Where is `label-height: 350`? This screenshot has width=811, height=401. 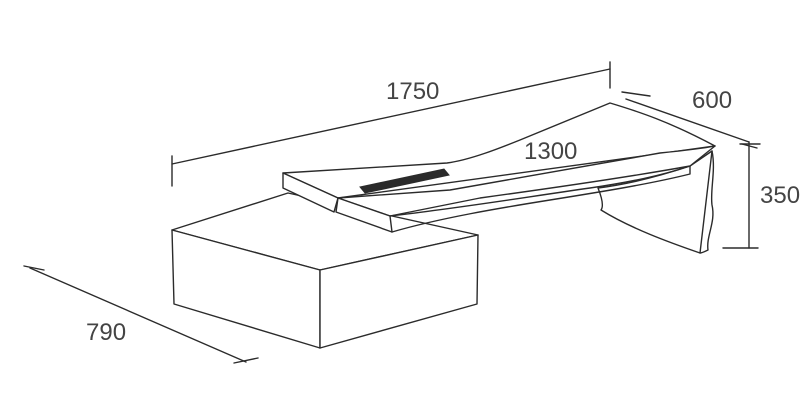 label-height: 350 is located at coordinates (780, 195).